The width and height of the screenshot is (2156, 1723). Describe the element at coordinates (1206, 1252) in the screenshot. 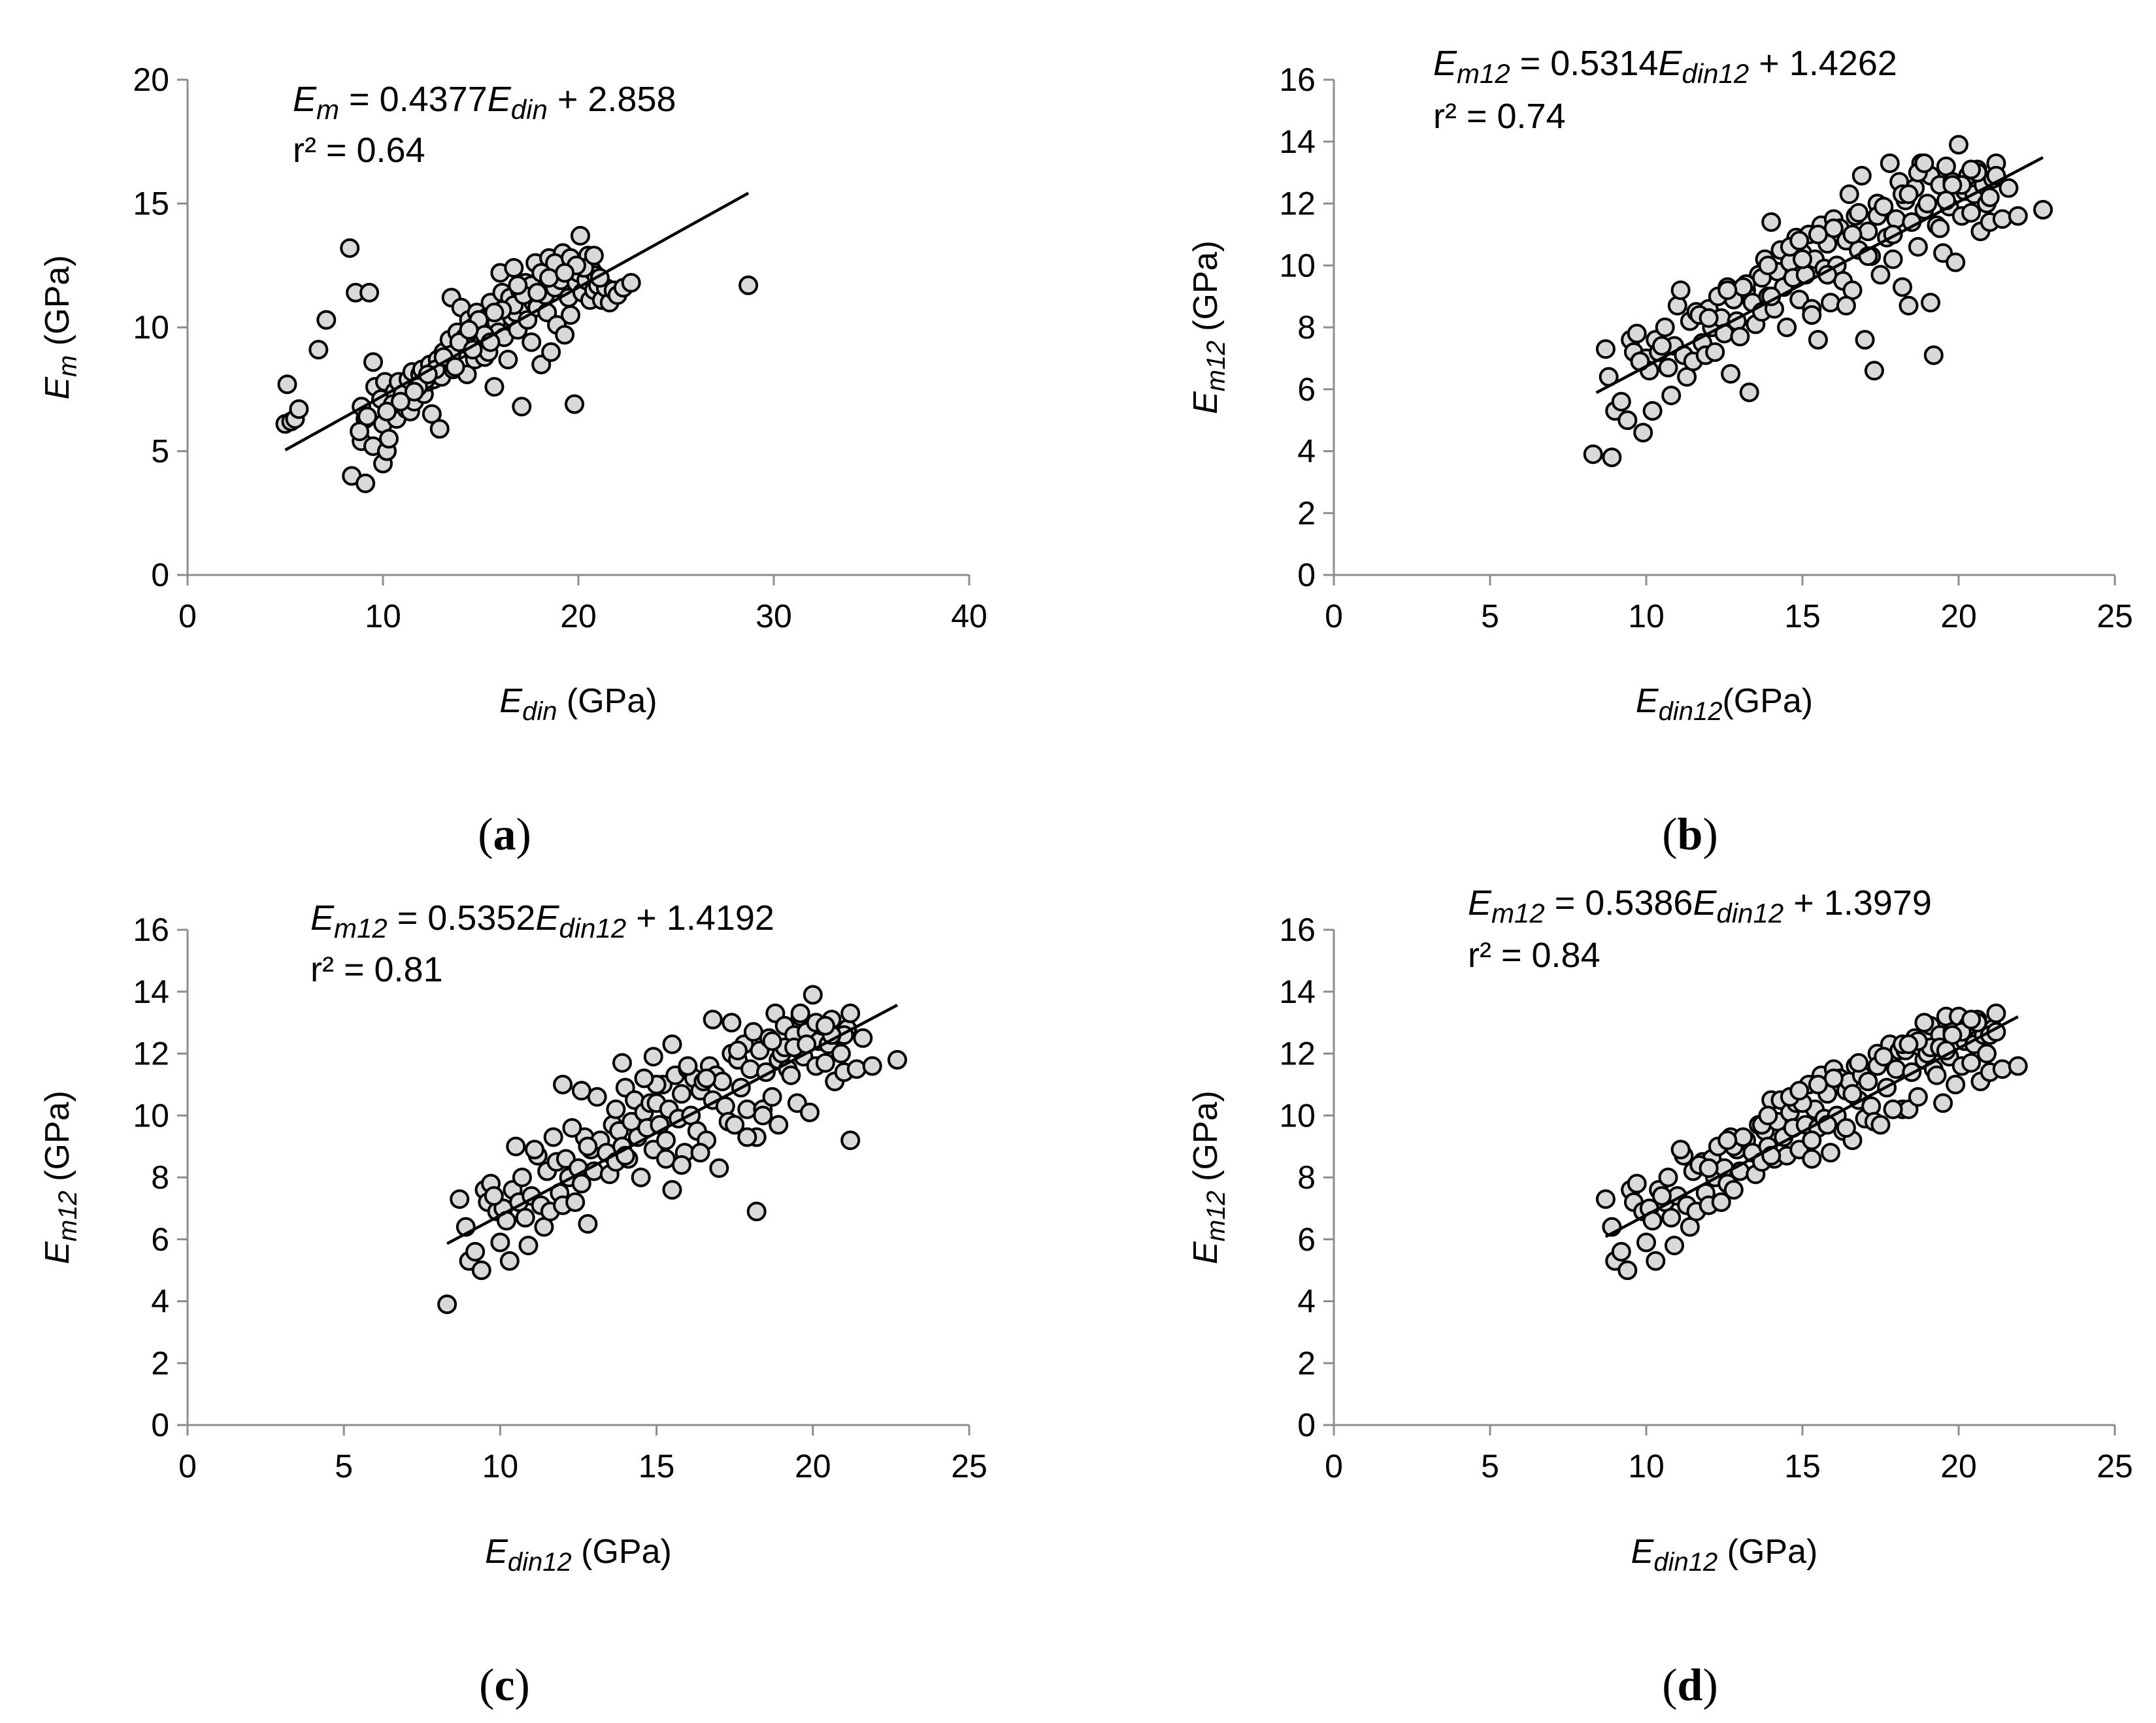

I see `y-axis-title-symbol: E` at that location.